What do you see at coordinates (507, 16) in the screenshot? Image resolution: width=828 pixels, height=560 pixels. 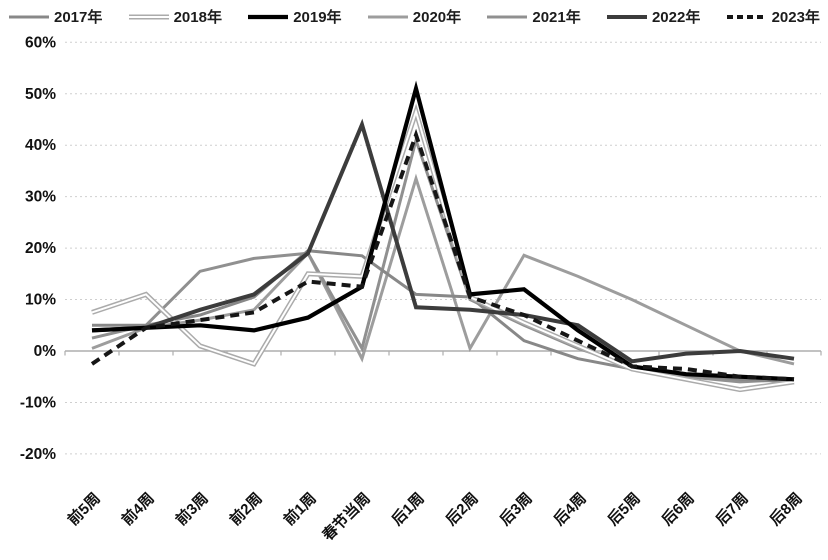 I see `legend-swatch-2021年` at bounding box center [507, 16].